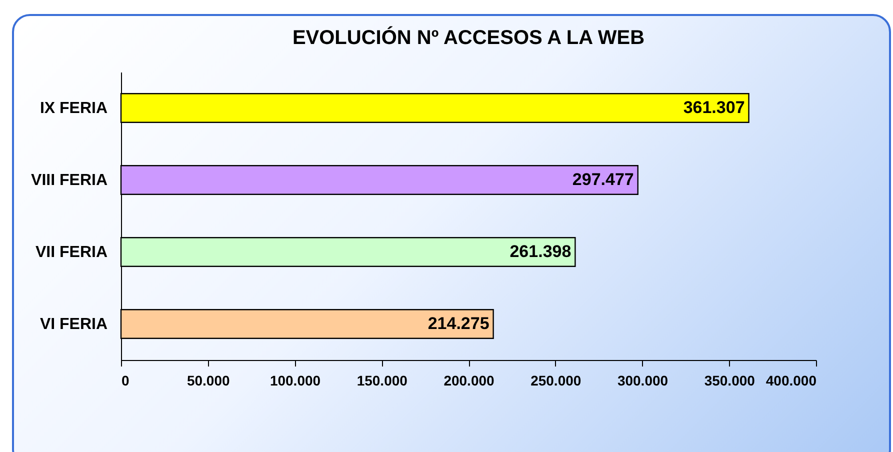  I want to click on x-tick-label: 400.000, so click(791, 380).